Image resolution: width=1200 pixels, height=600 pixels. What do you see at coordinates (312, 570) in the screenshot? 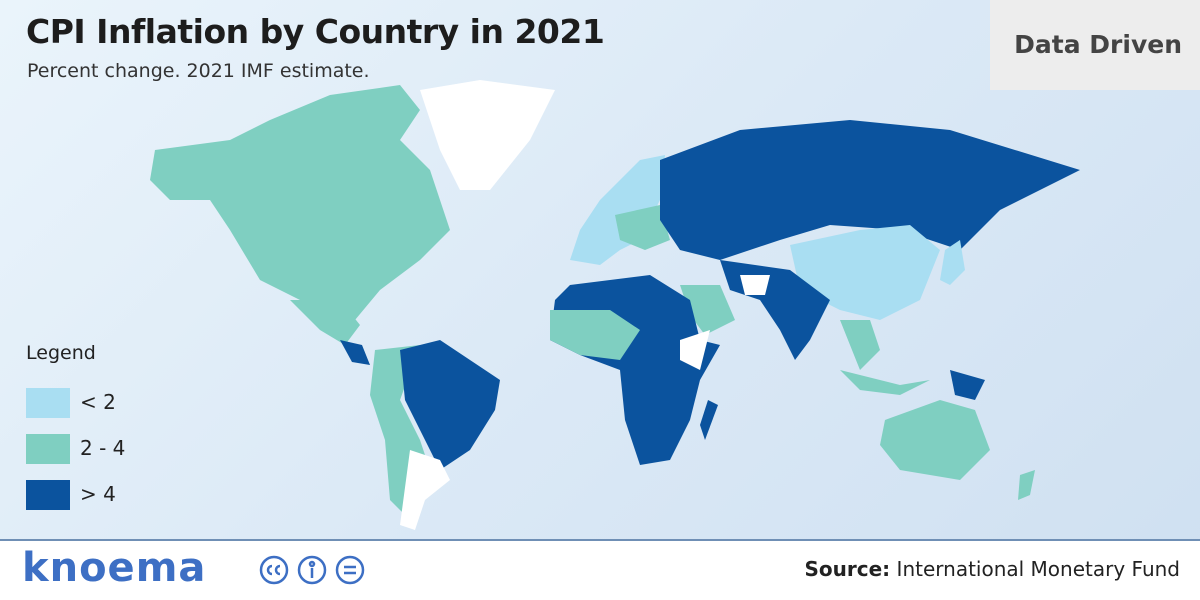
I see `license-icons` at bounding box center [312, 570].